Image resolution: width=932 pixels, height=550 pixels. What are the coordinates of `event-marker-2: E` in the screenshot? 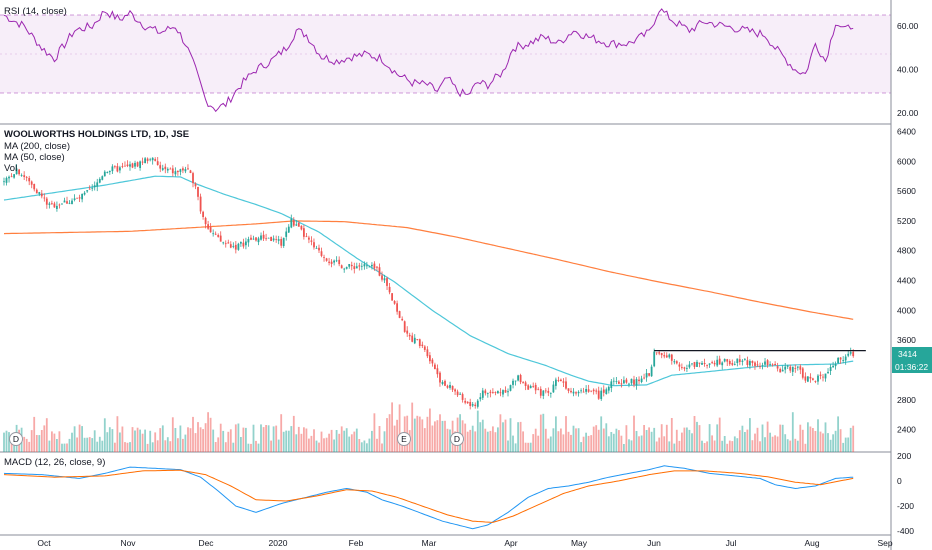 It's located at (404, 439).